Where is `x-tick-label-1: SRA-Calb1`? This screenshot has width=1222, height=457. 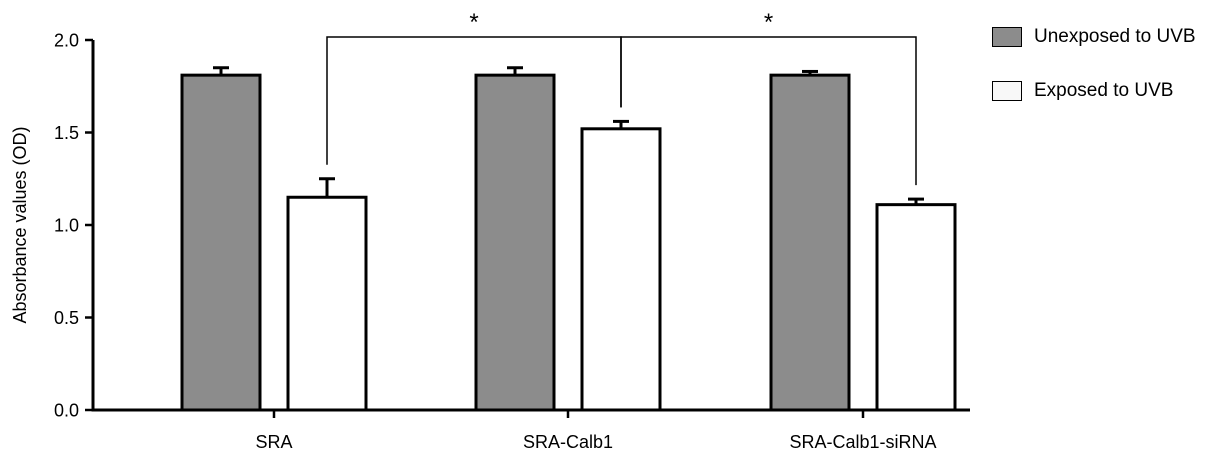 x-tick-label-1: SRA-Calb1 is located at coordinates (568, 442).